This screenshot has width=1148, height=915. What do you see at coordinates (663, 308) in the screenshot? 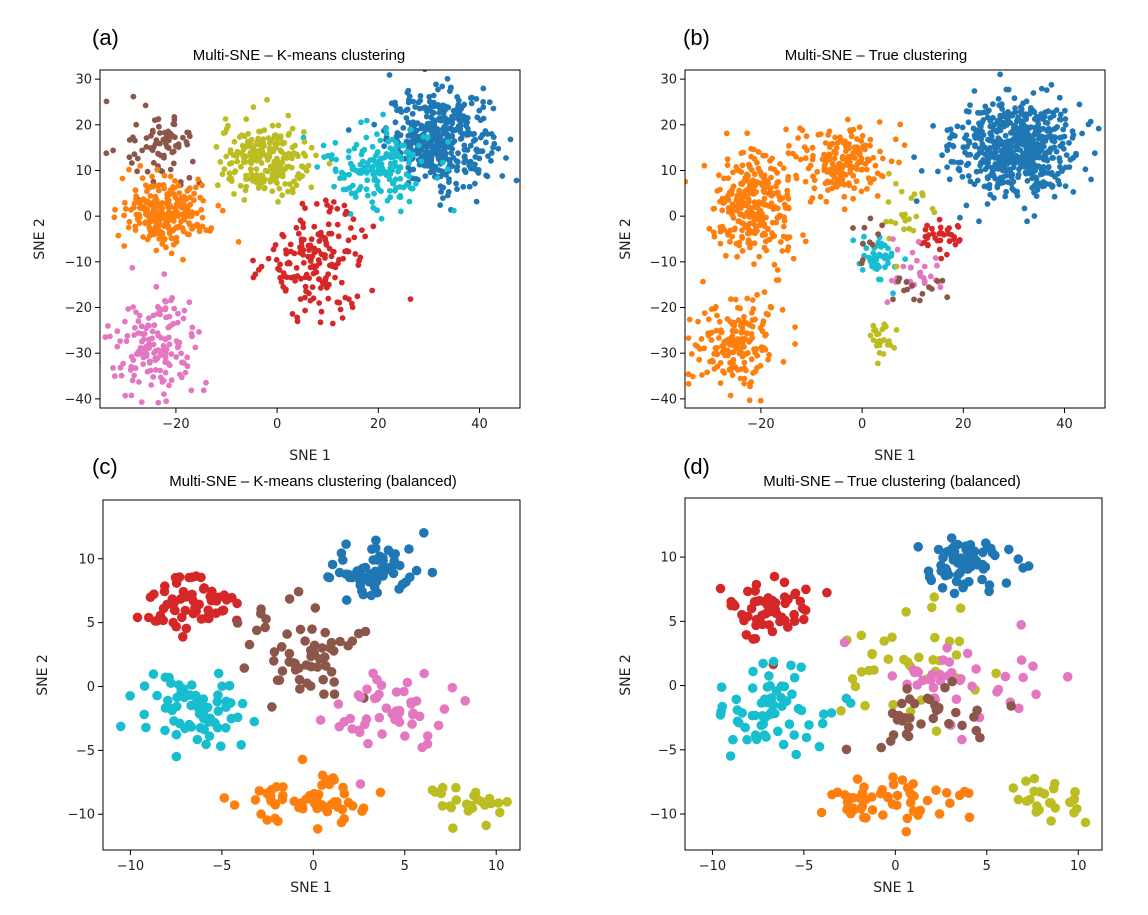
I see `y-tick-label: −20` at bounding box center [663, 308].